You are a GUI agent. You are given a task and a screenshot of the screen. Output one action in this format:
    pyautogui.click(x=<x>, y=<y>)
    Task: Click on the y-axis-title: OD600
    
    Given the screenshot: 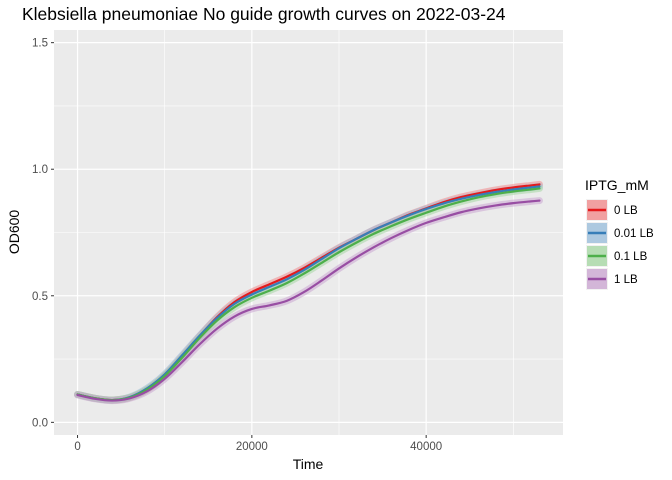 What is the action you would take?
    pyautogui.click(x=14, y=232)
    